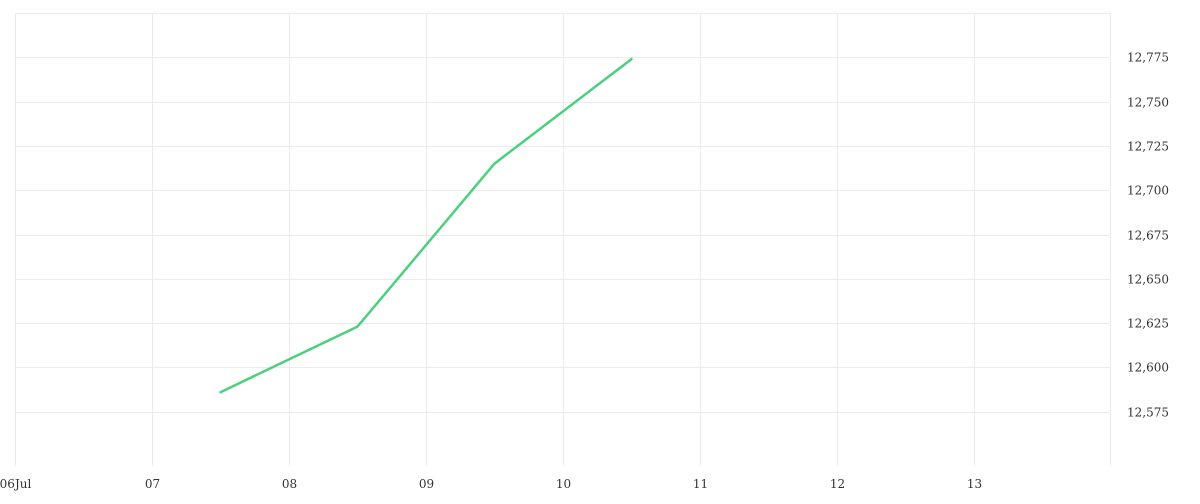 The width and height of the screenshot is (1200, 504). Describe the element at coordinates (700, 484) in the screenshot. I see `x-tick-label: 11` at that location.